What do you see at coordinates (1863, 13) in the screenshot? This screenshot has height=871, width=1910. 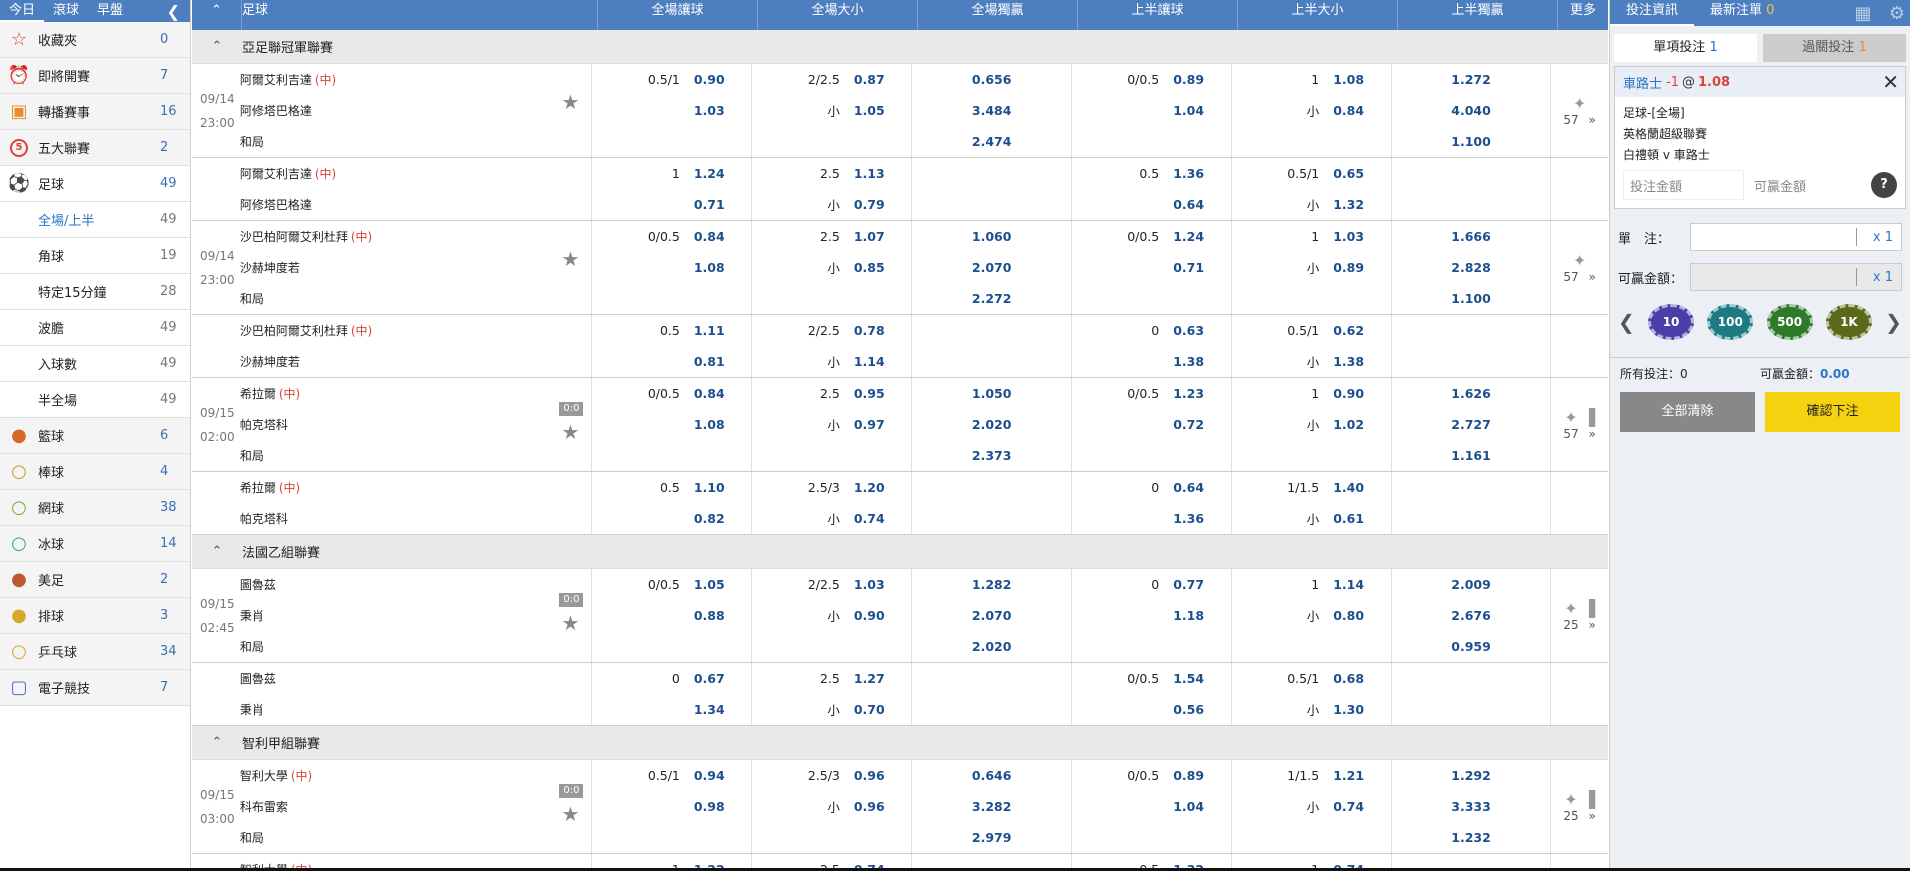 I see `calculator-icon: ▦` at bounding box center [1863, 13].